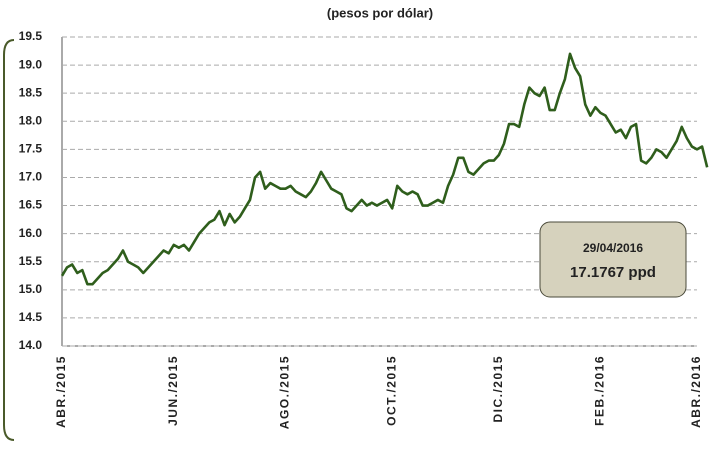 This screenshot has height=462, width=715. I want to click on y-tick-label: 17.5, so click(31, 149).